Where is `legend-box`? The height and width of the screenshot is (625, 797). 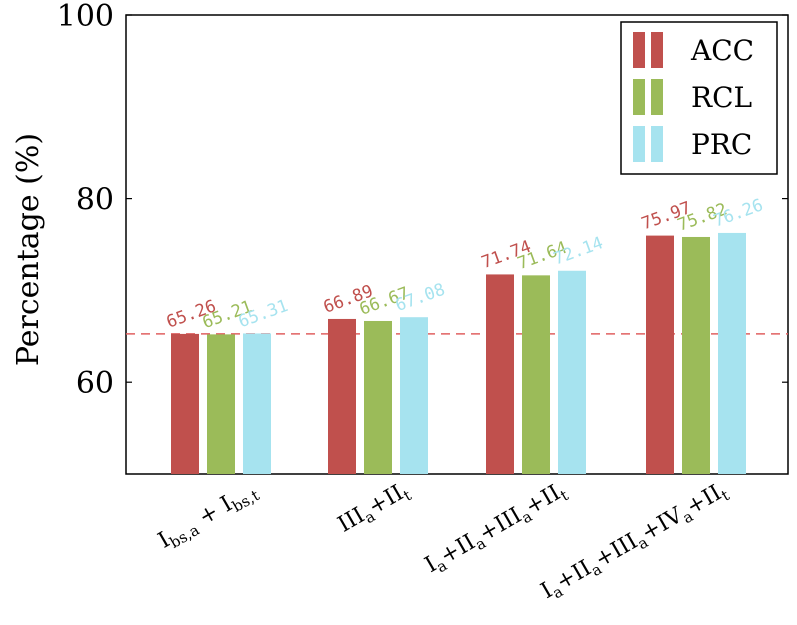 legend-box is located at coordinates (699, 98).